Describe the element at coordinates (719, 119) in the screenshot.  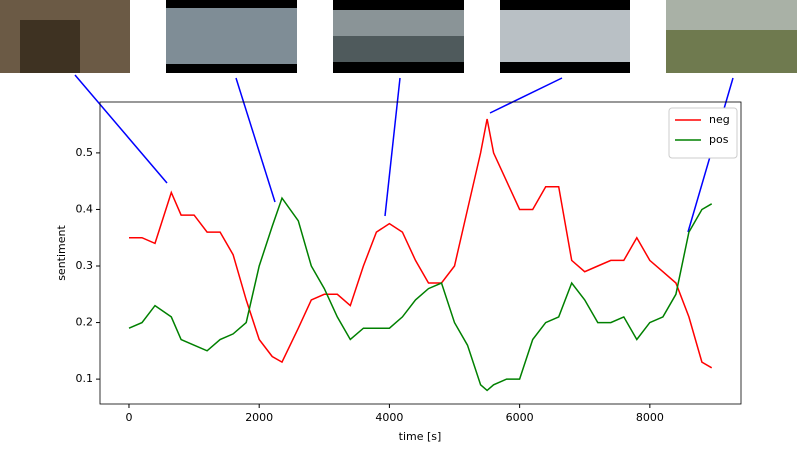
I see `legend-label: neg` at that location.